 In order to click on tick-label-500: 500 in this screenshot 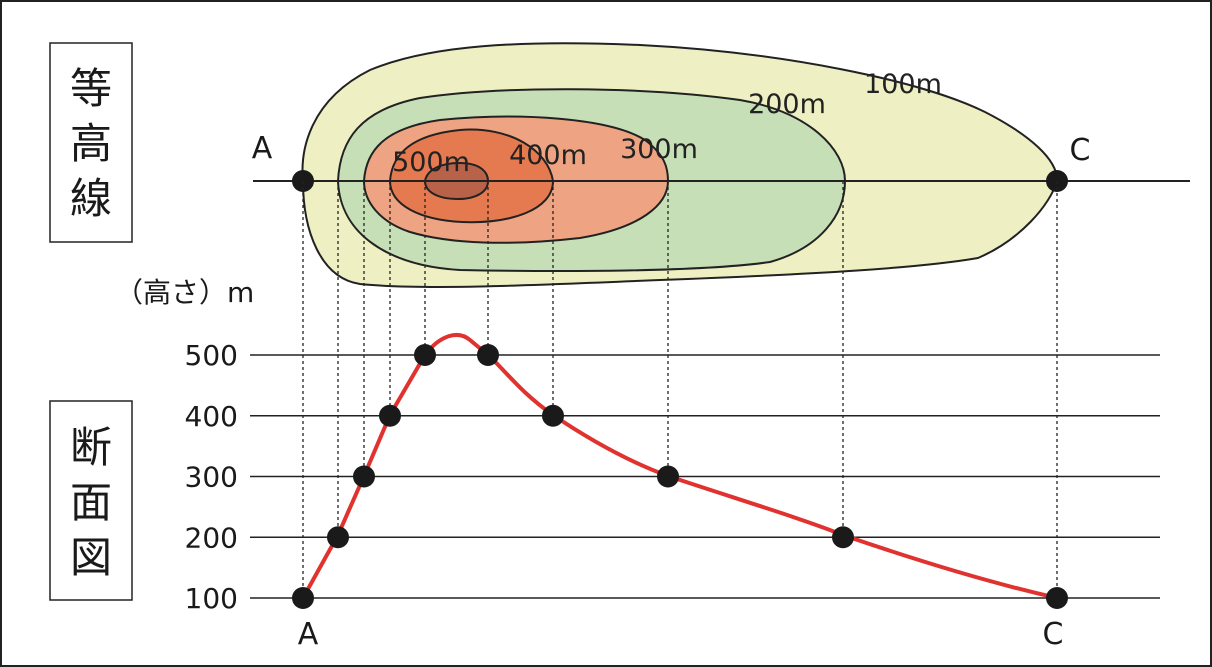, I will do `click(211, 355)`.